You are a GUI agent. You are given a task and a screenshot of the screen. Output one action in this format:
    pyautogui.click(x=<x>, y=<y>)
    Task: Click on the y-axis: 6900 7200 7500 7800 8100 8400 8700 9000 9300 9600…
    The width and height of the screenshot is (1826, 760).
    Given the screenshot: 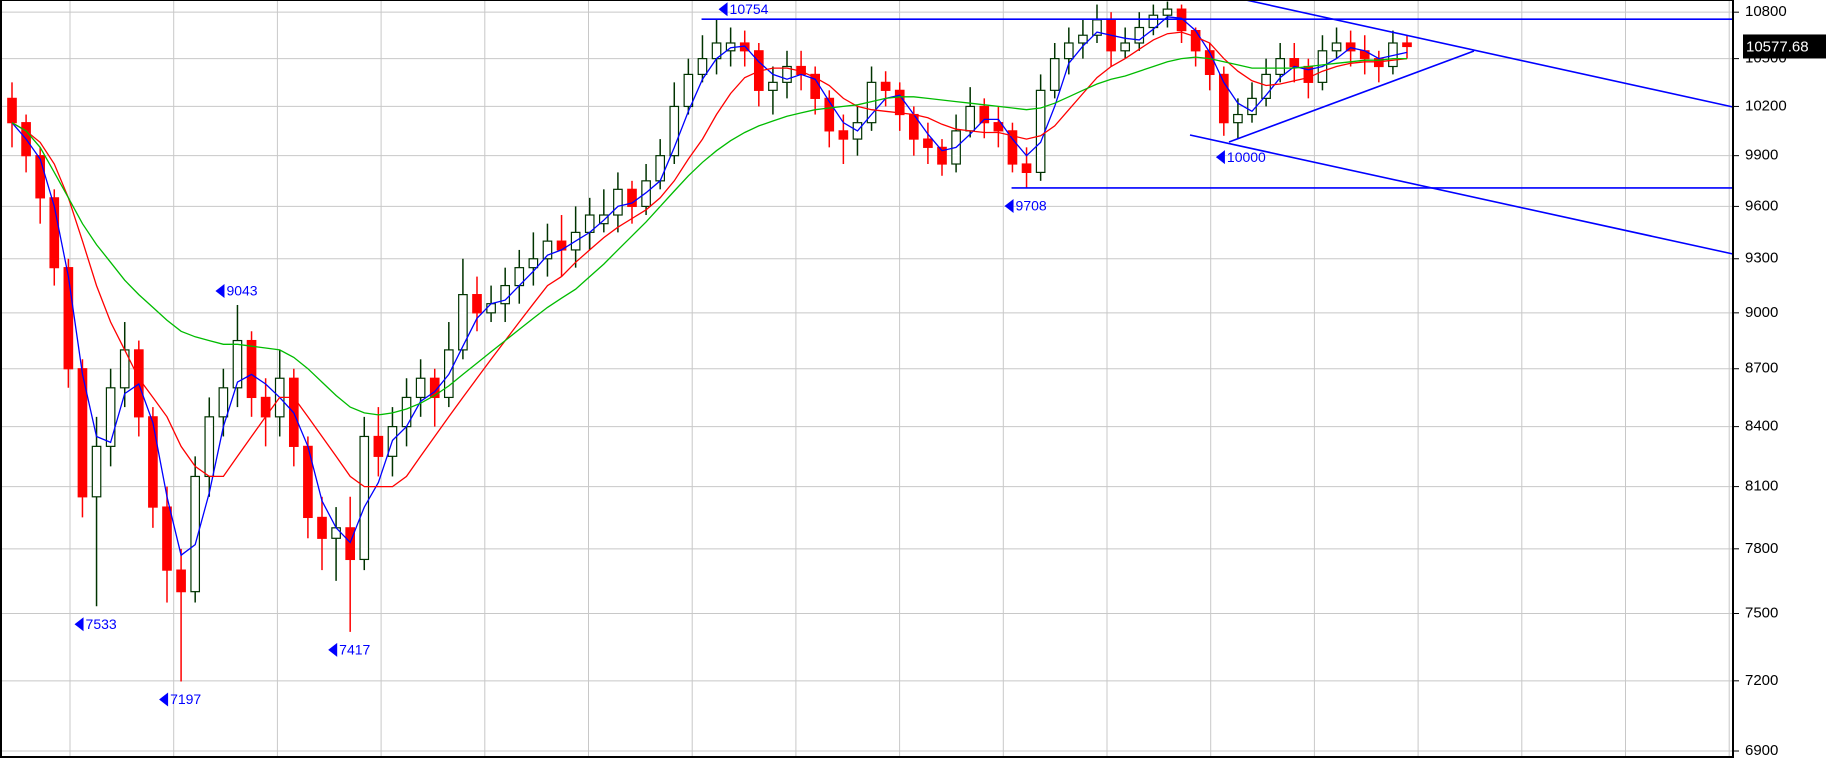 What is the action you would take?
    pyautogui.click(x=1779, y=381)
    